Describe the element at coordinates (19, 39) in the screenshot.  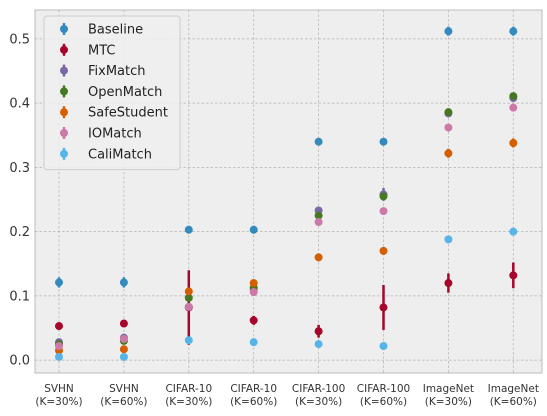
I see `y-tick-label: 0.5` at that location.